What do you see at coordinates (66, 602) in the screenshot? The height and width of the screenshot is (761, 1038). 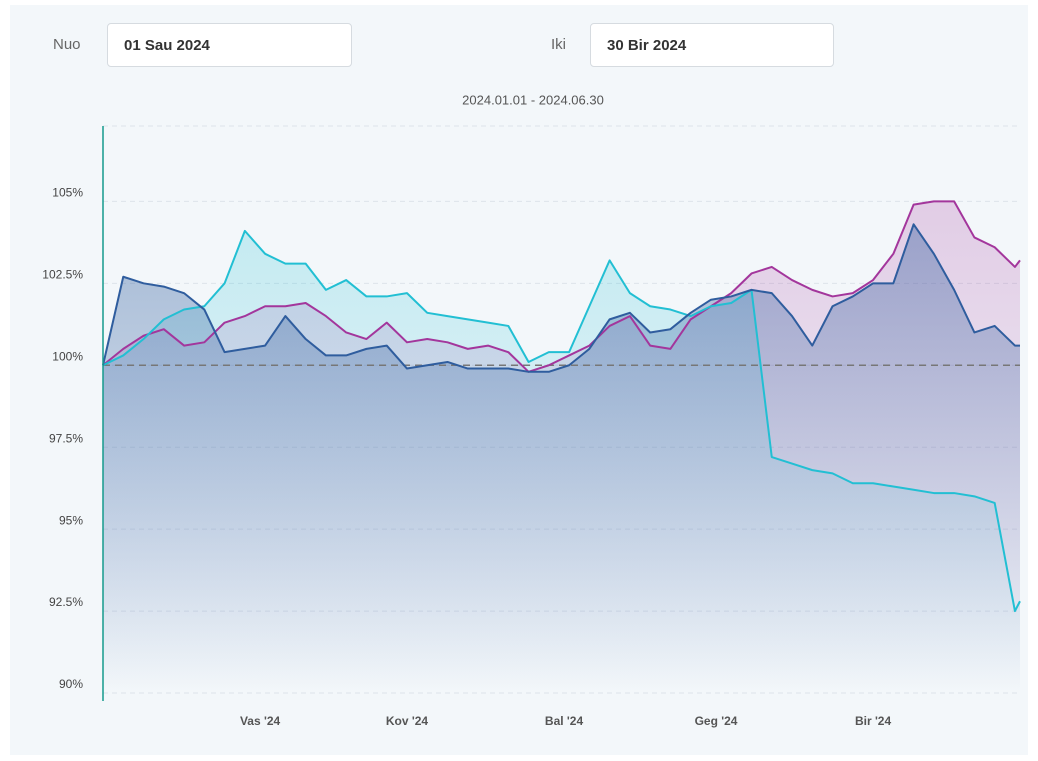 I see `y-tick-label: 92.5%` at bounding box center [66, 602].